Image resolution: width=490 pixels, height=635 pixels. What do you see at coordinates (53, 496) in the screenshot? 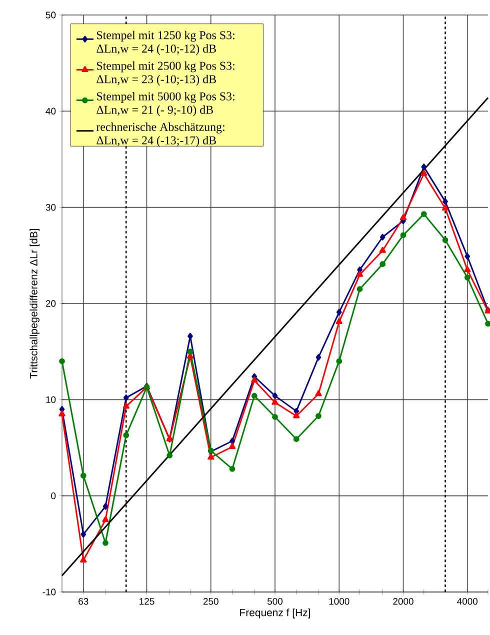
I see `y-tick-label: 0` at bounding box center [53, 496].